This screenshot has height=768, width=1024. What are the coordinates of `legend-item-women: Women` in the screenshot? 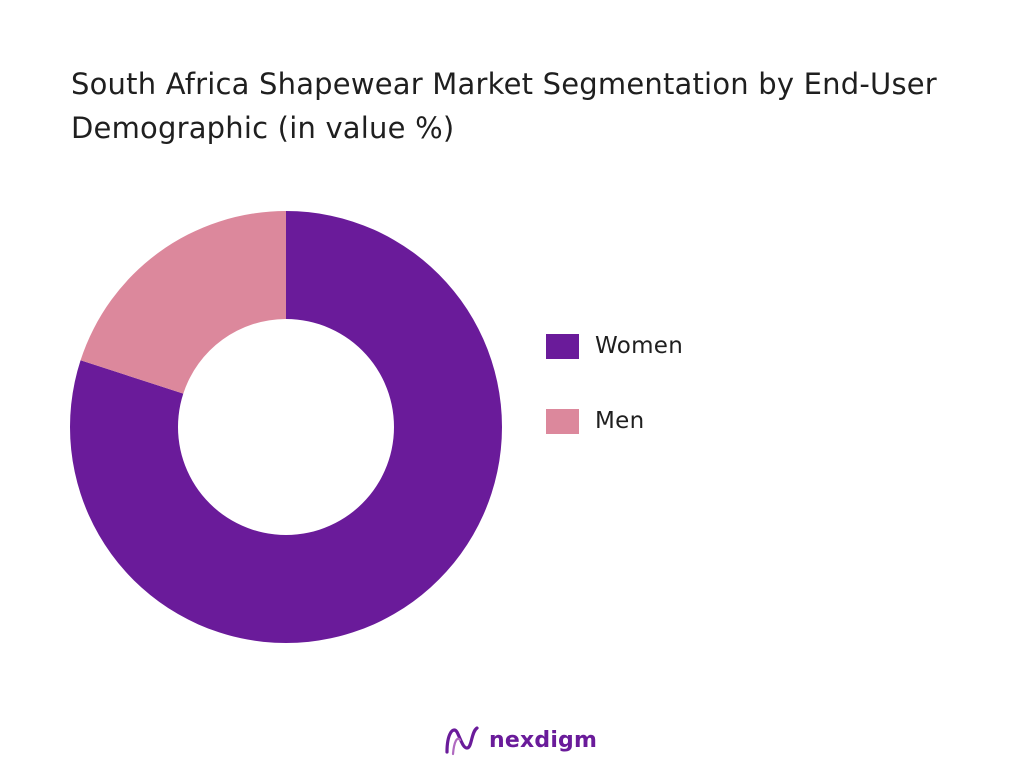 It's located at (614, 346).